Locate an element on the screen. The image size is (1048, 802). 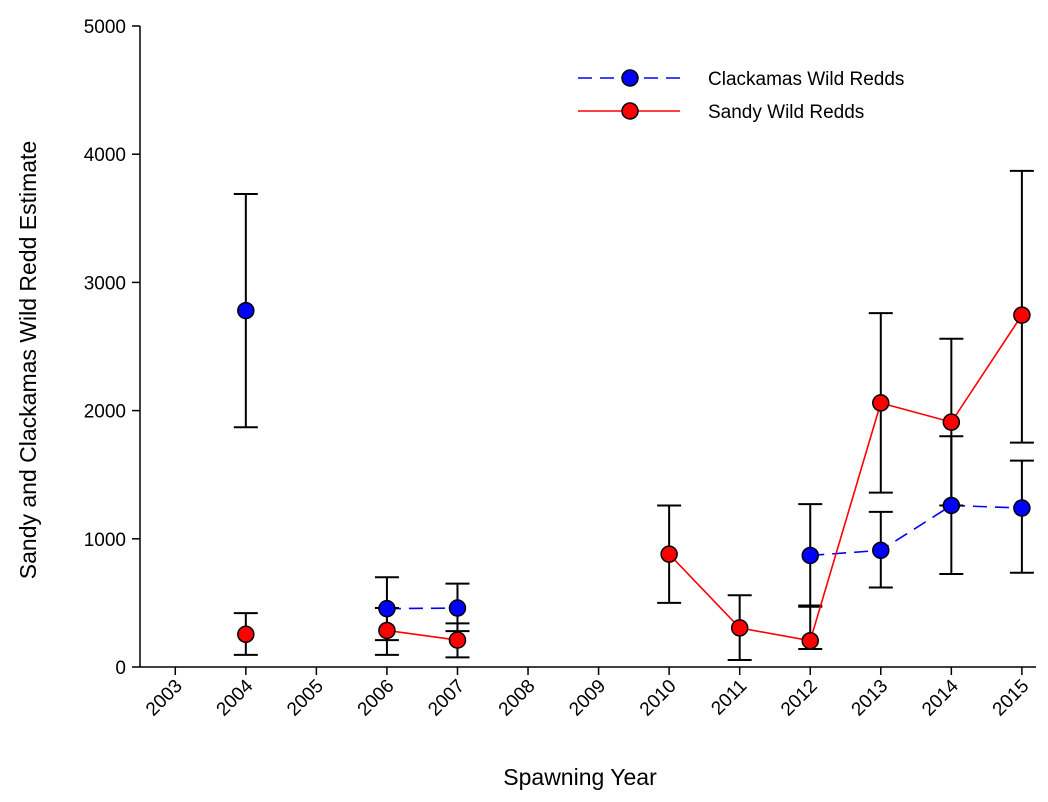
y-tick-label: 5000 is located at coordinates (105, 27).